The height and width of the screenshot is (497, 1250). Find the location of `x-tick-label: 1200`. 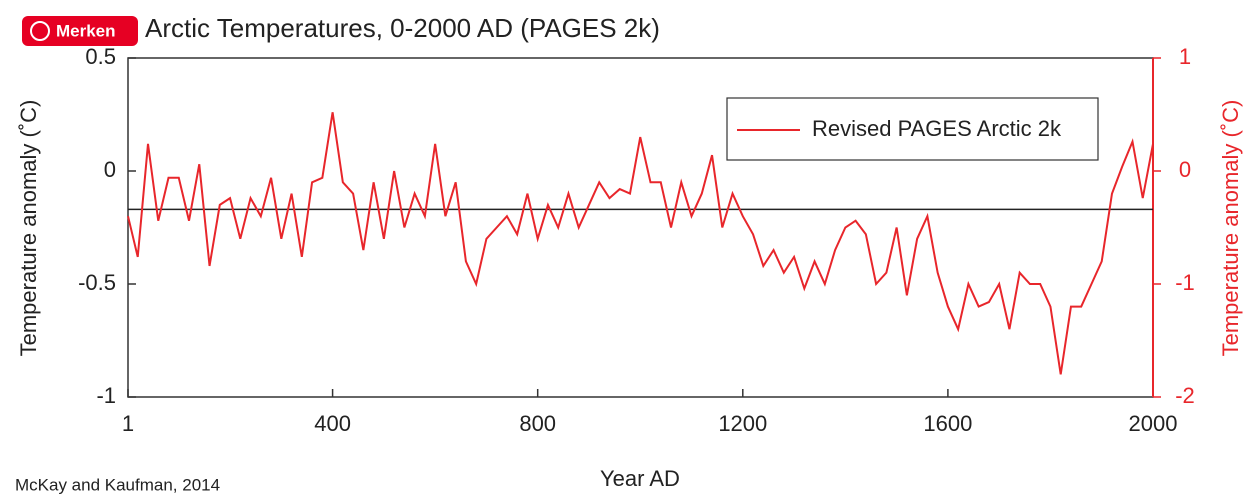

x-tick-label: 1200 is located at coordinates (742, 423).